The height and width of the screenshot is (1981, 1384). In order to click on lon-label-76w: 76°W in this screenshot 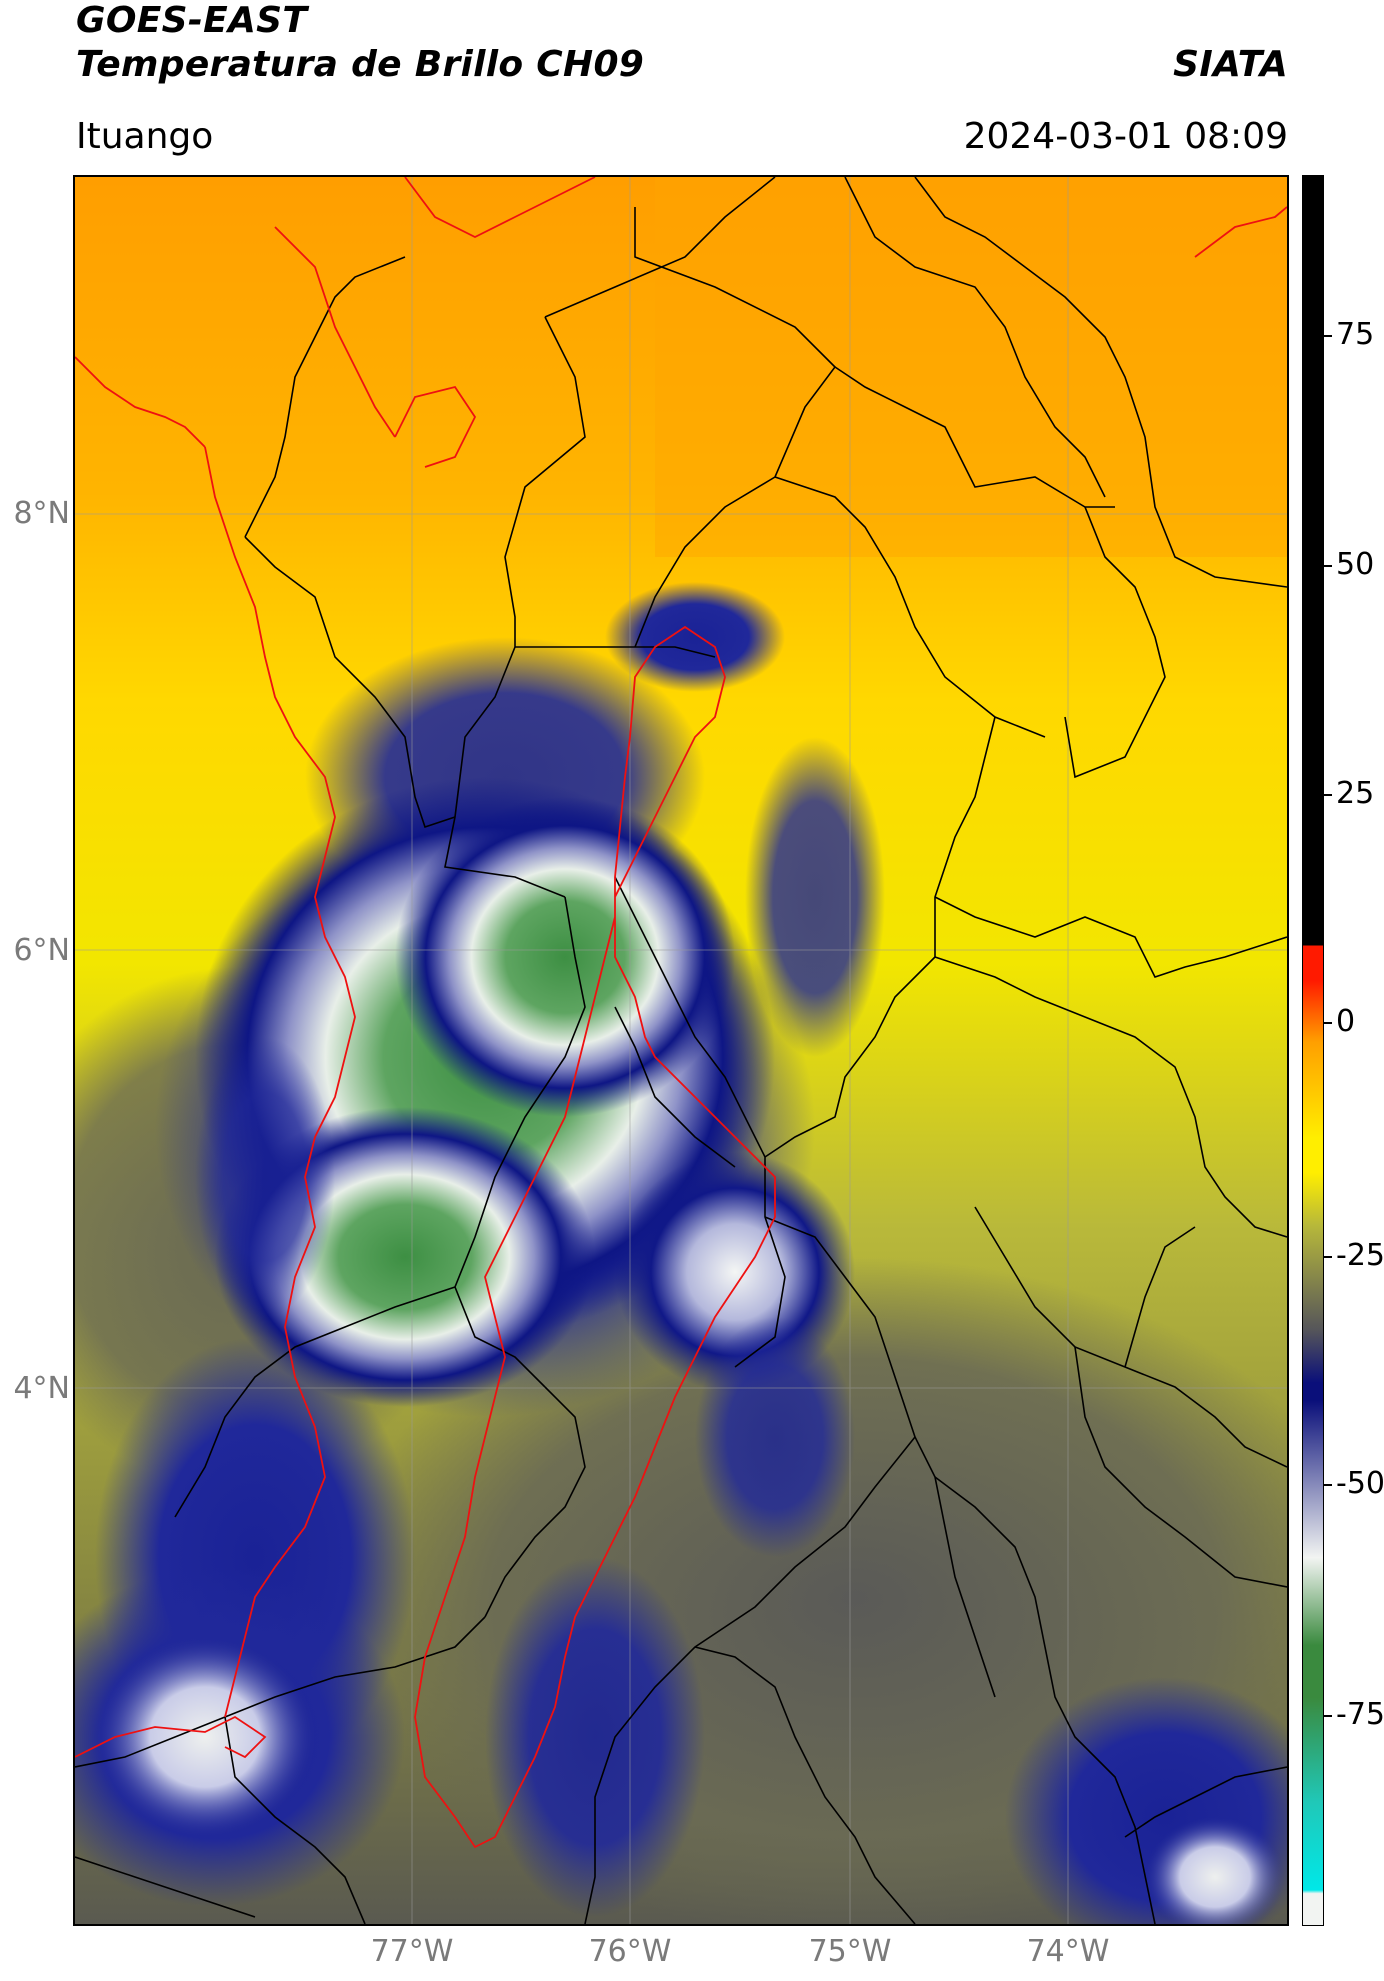, I will do `click(630, 1951)`.